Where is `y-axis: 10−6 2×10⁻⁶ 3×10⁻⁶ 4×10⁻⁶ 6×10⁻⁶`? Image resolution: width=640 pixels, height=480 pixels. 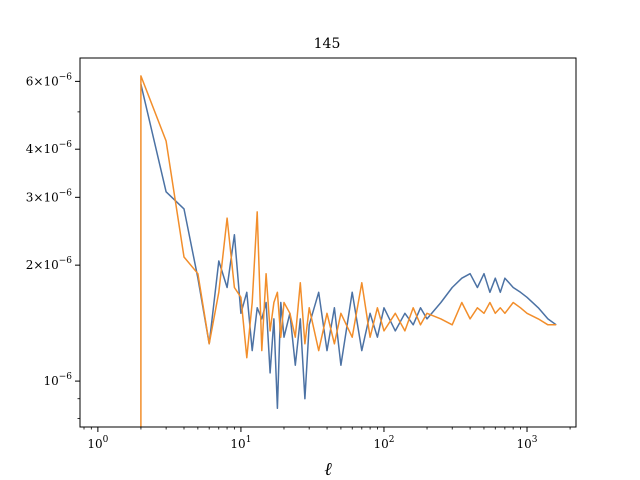 y-axis: 10−6 2×10⁻⁶ 3×10⁻⁶ 4×10⁻⁶ 6×10⁻⁶ is located at coordinates (53, 245).